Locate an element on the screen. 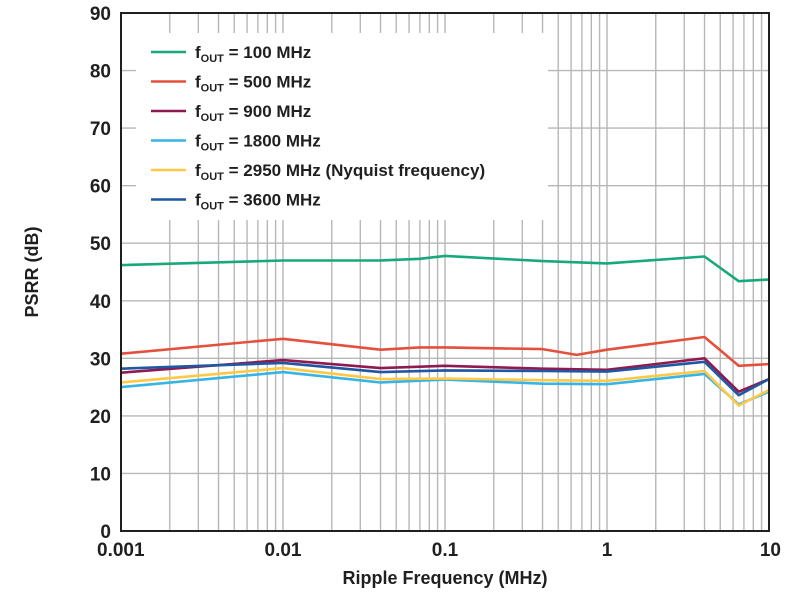 The height and width of the screenshot is (597, 809). y-tick-label: 20 is located at coordinates (100, 417).